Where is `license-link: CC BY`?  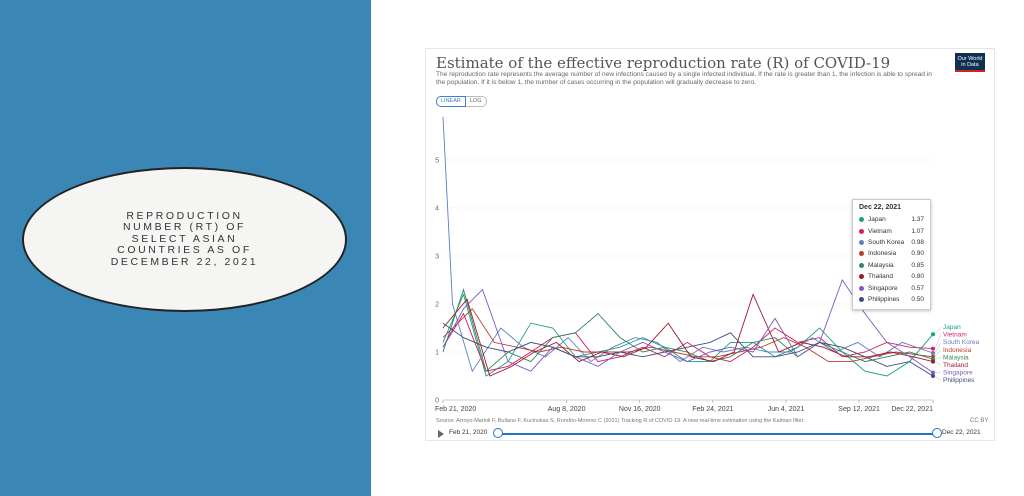 license-link: CC BY is located at coordinates (979, 421).